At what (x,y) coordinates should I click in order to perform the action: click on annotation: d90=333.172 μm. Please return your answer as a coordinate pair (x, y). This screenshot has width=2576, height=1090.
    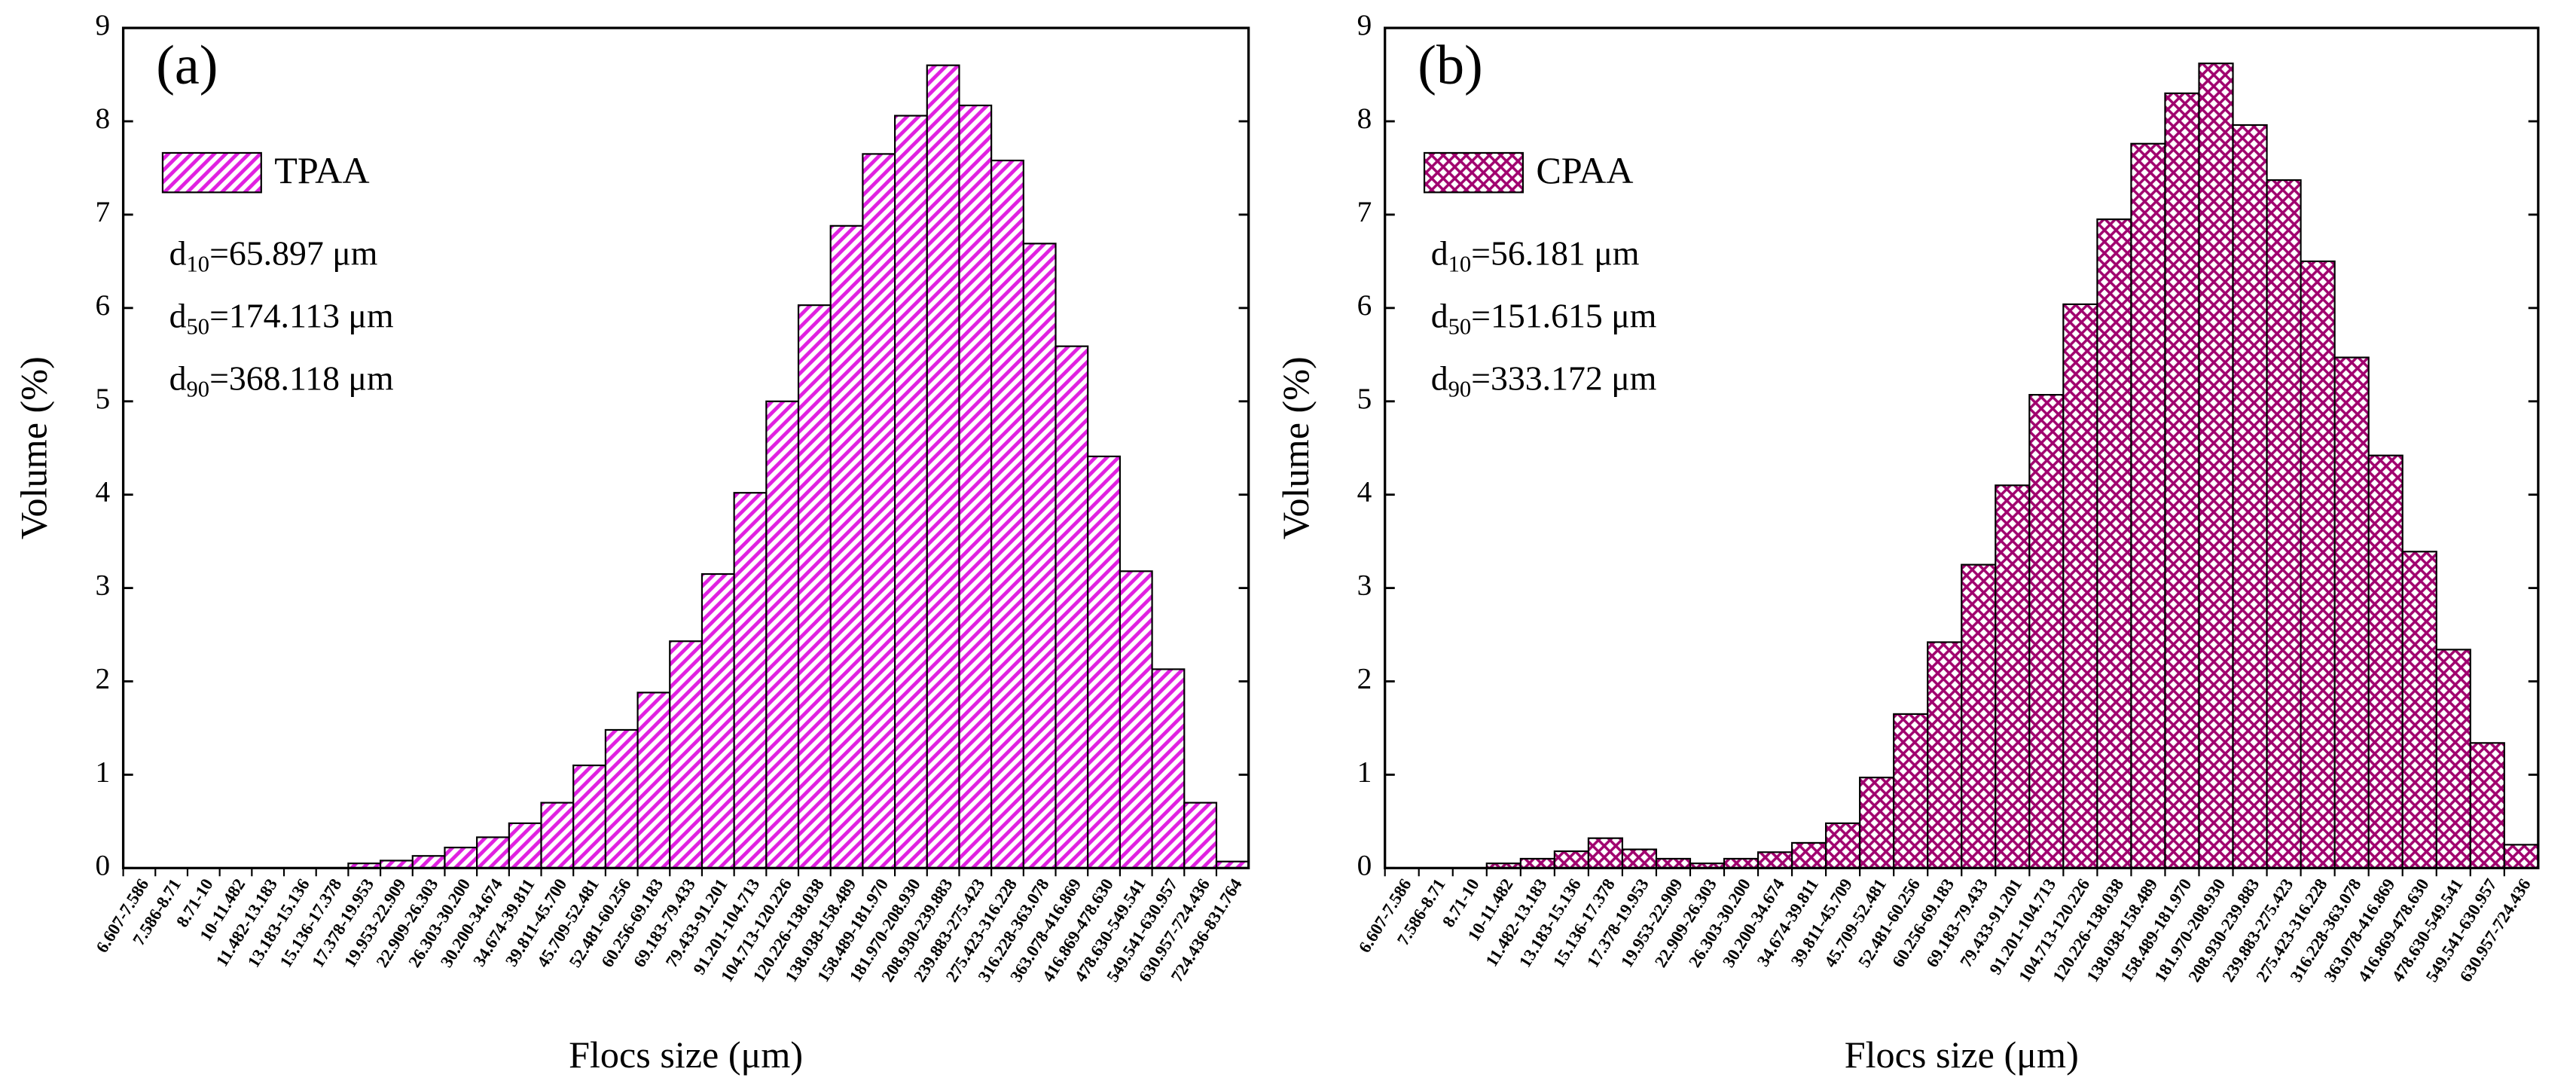
    Looking at the image, I should click on (1544, 380).